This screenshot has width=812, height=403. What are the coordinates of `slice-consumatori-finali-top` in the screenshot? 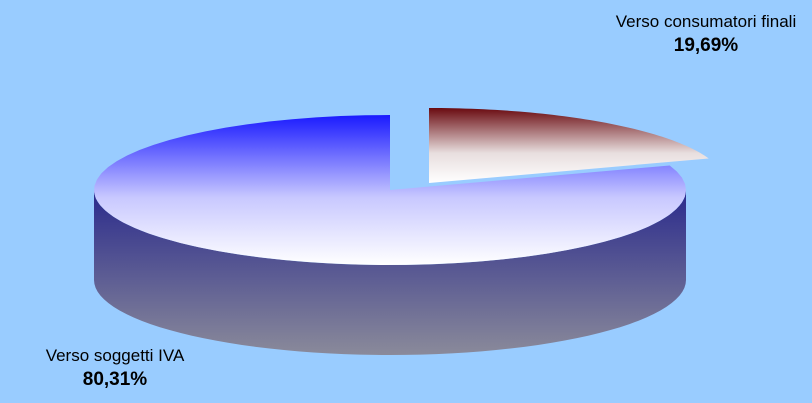 It's located at (569, 145).